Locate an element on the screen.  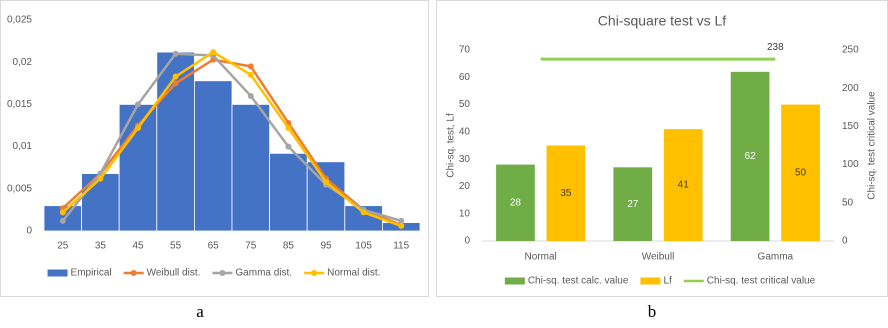
legend-label: Chi-sq. test calc. value is located at coordinates (578, 281).